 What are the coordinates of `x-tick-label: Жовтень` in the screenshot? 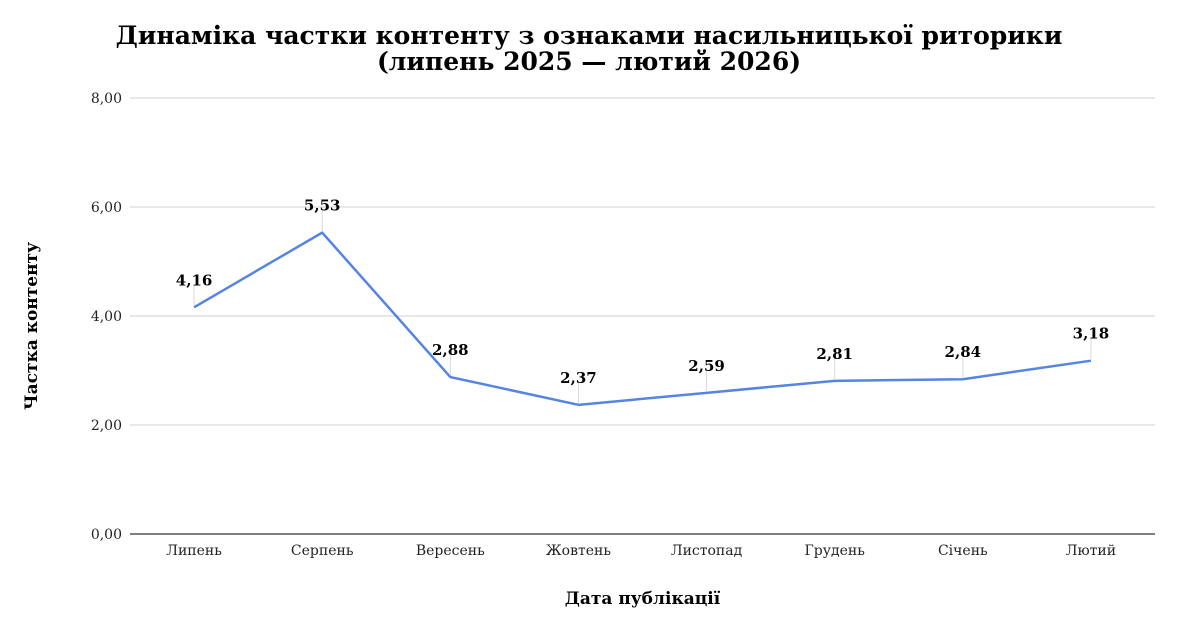 It's located at (578, 551).